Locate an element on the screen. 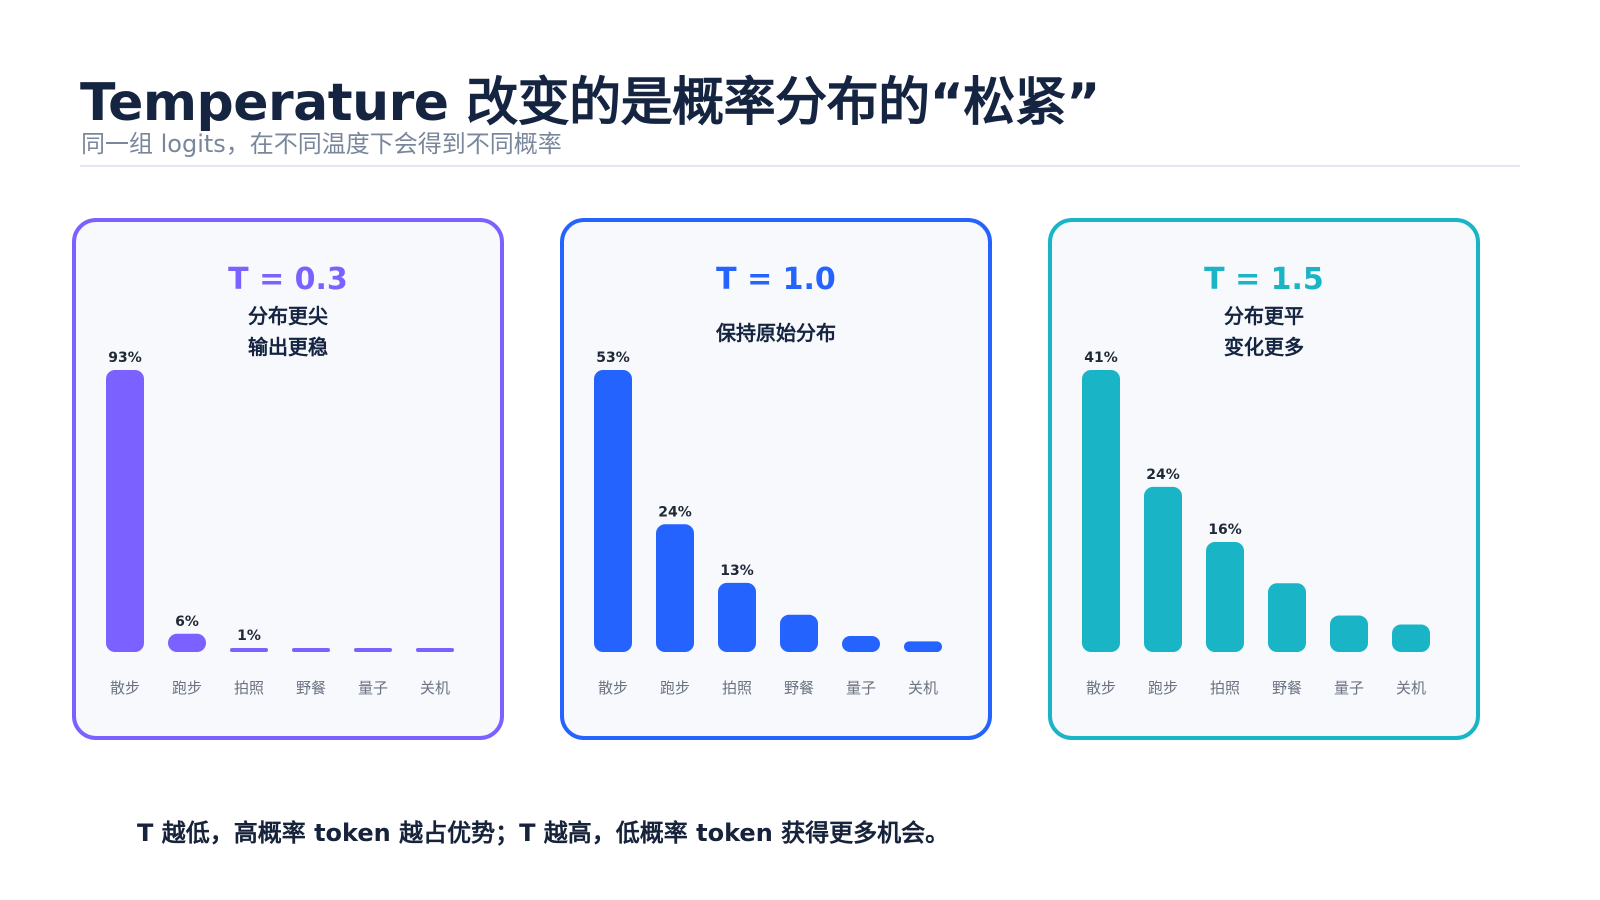  chart-title: T = 1.0 is located at coordinates (776, 279).